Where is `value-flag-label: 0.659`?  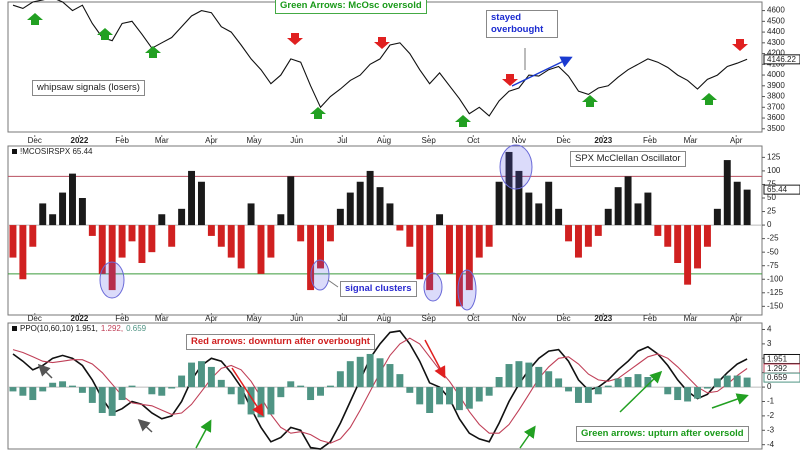 value-flag-label: 0.659 is located at coordinates (777, 377).